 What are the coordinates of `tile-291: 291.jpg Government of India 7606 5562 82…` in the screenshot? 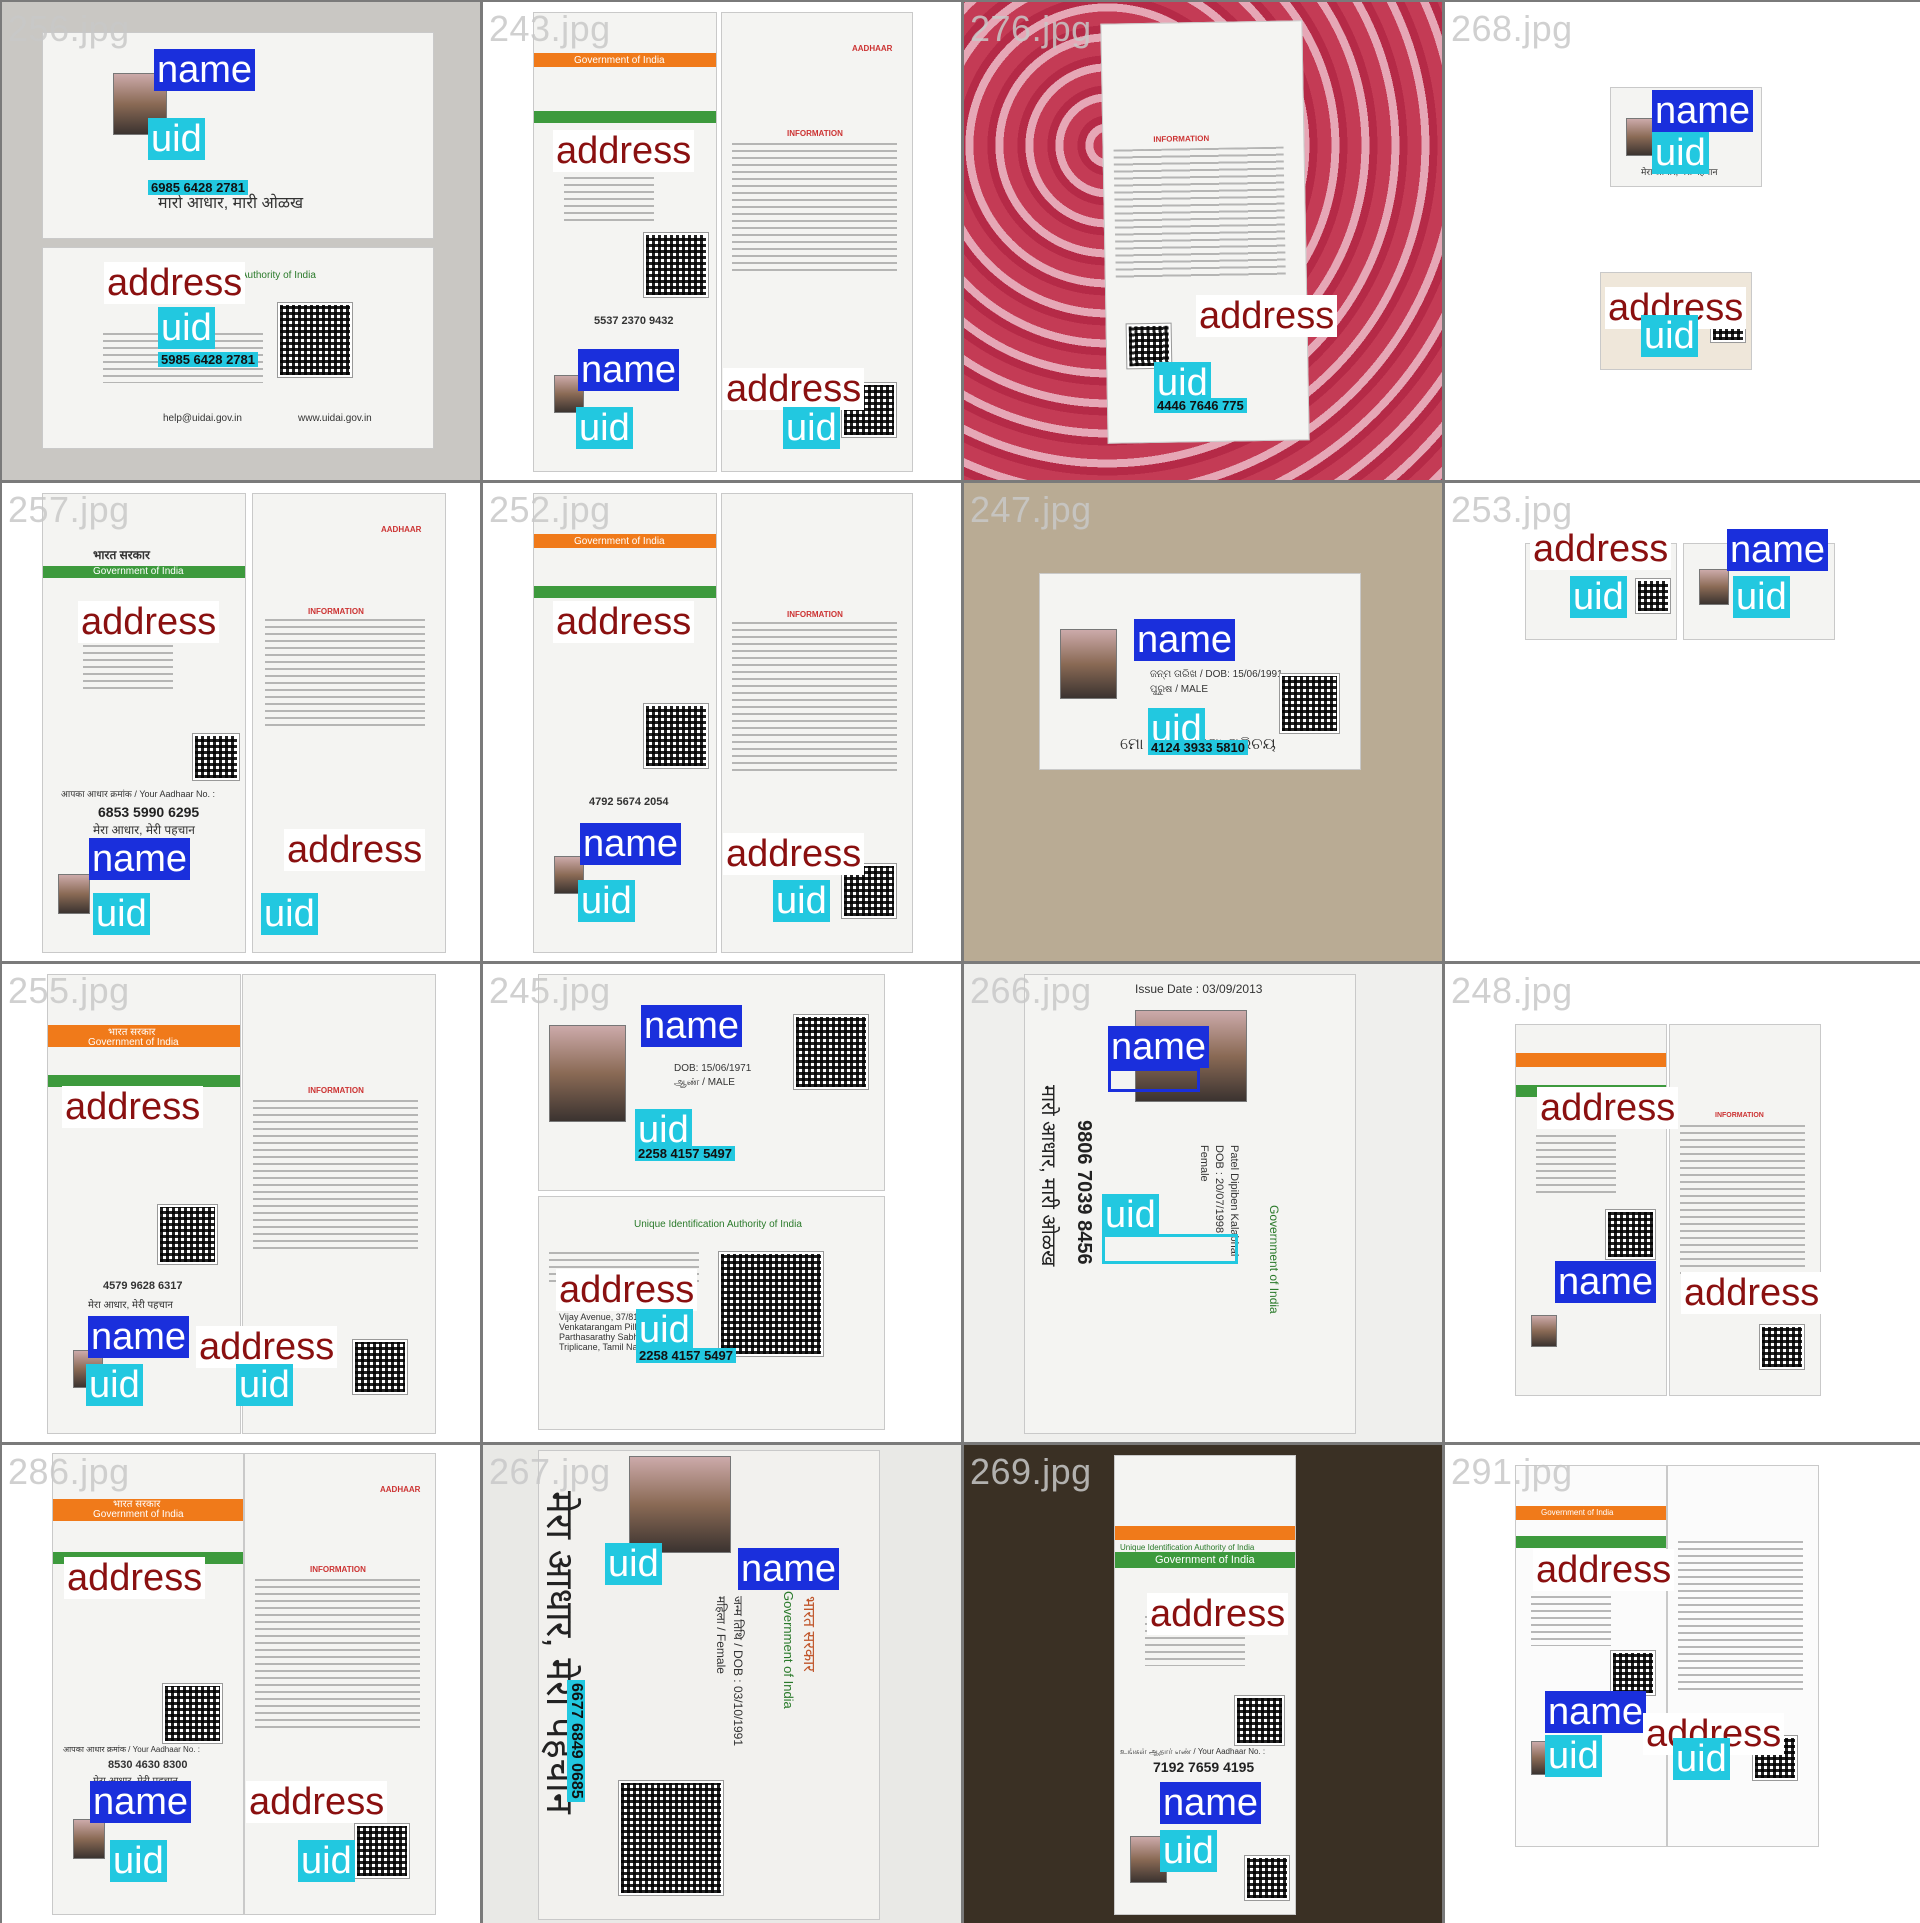 It's located at (1682, 1684).